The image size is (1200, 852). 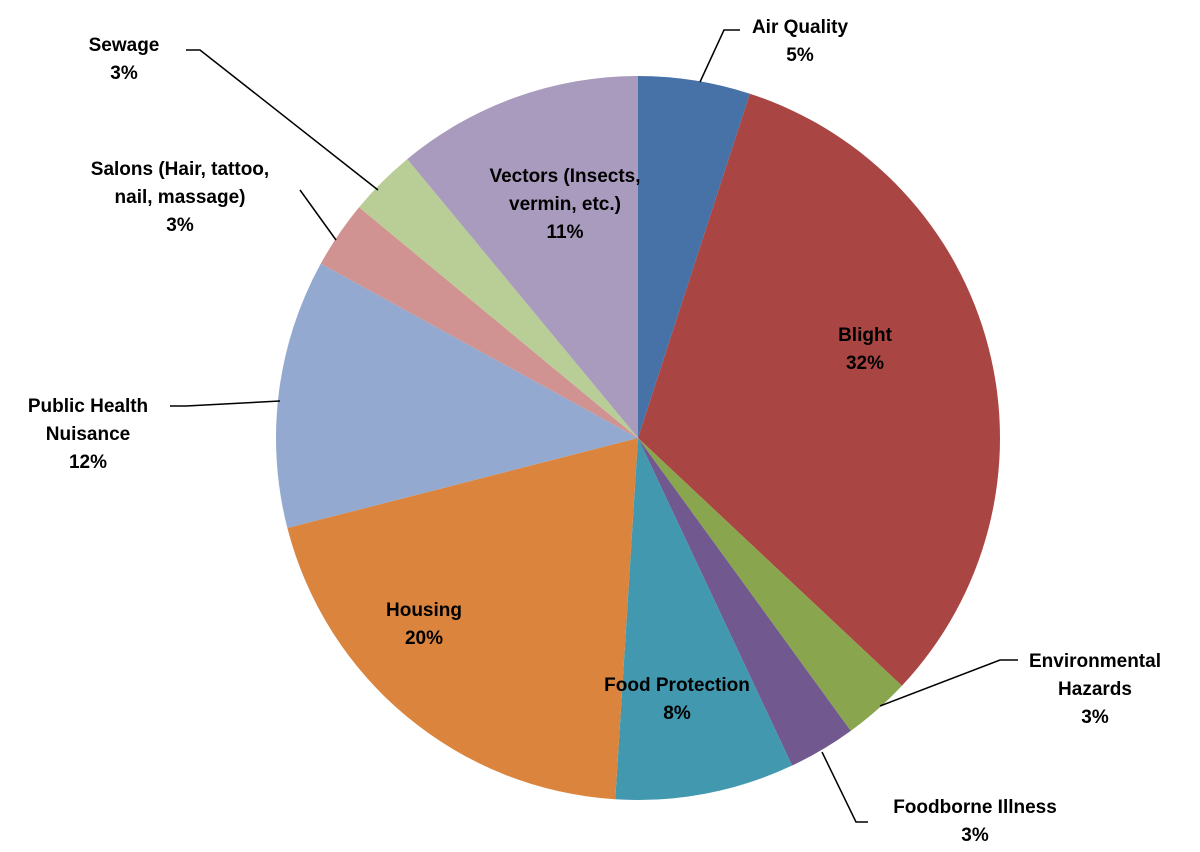 I want to click on category-label: Salons (Hair, tattoo, nail, massage), so click(x=180, y=183).